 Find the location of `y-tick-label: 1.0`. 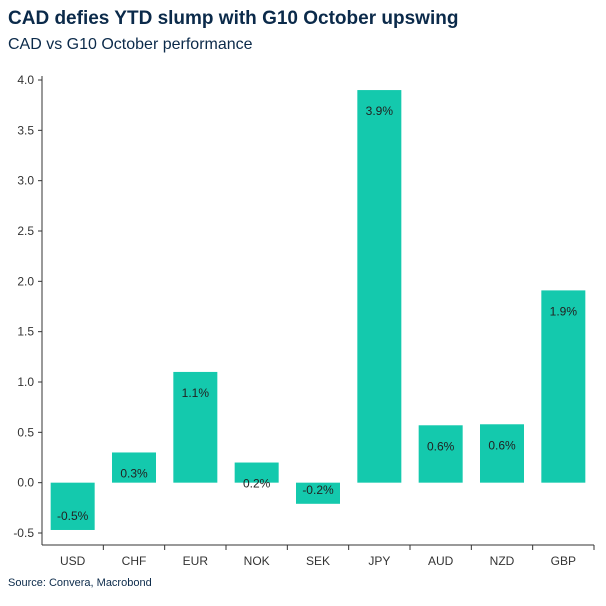

y-tick-label: 1.0 is located at coordinates (25, 382).